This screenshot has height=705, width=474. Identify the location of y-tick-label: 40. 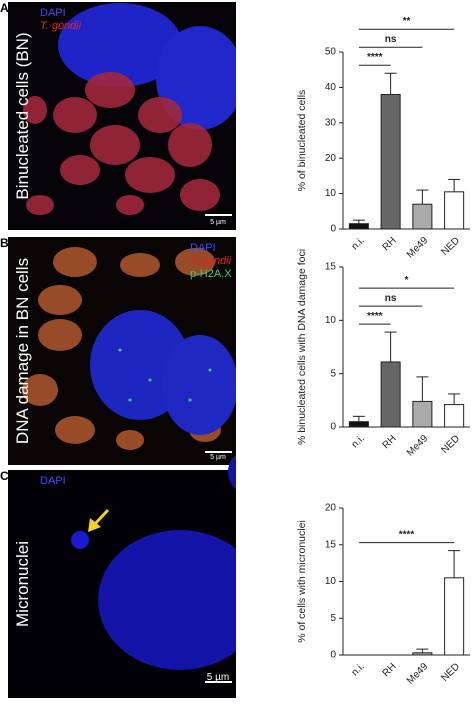
(331, 87).